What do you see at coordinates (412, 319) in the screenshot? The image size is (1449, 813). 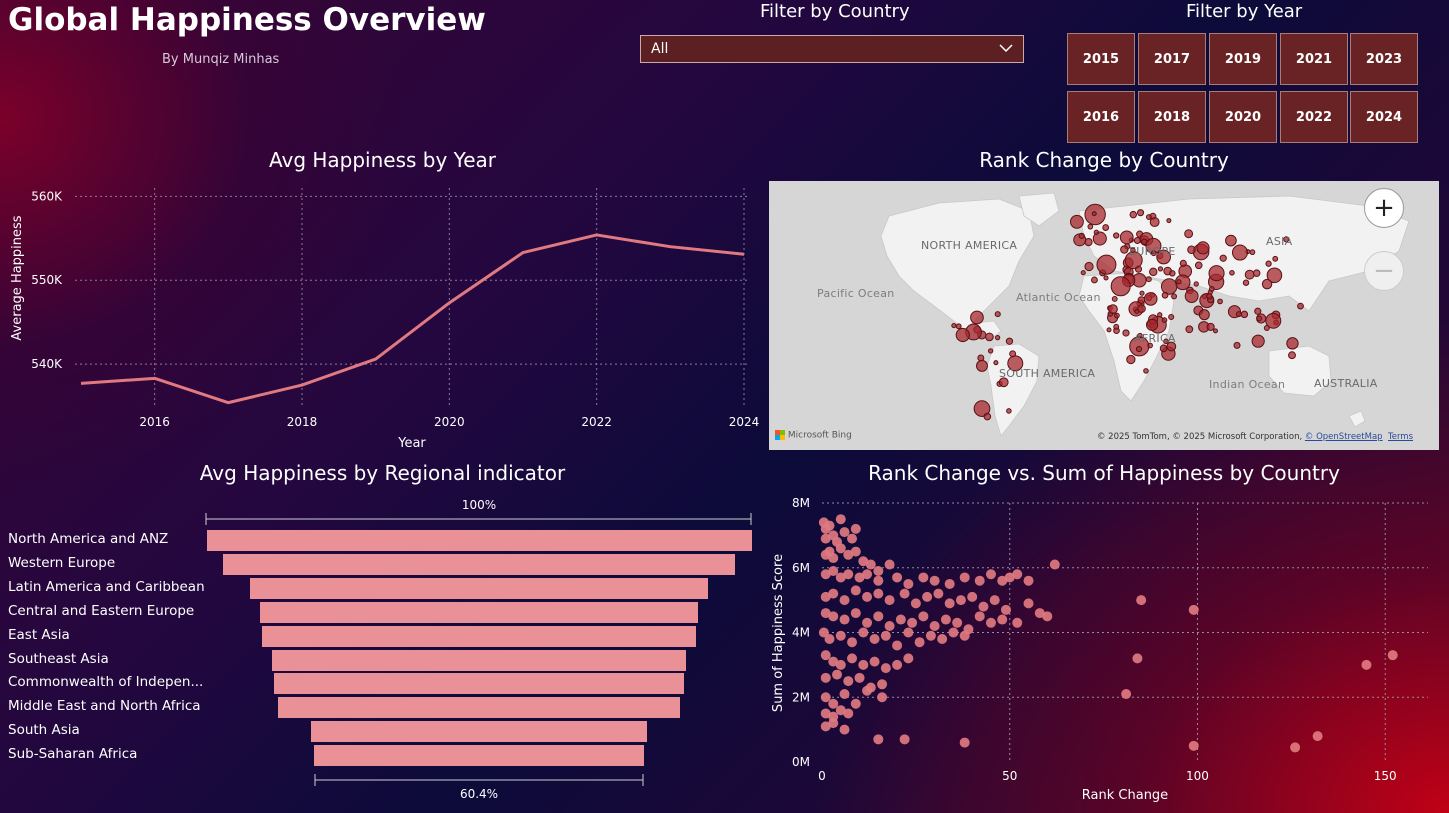 I see `line-series` at bounding box center [412, 319].